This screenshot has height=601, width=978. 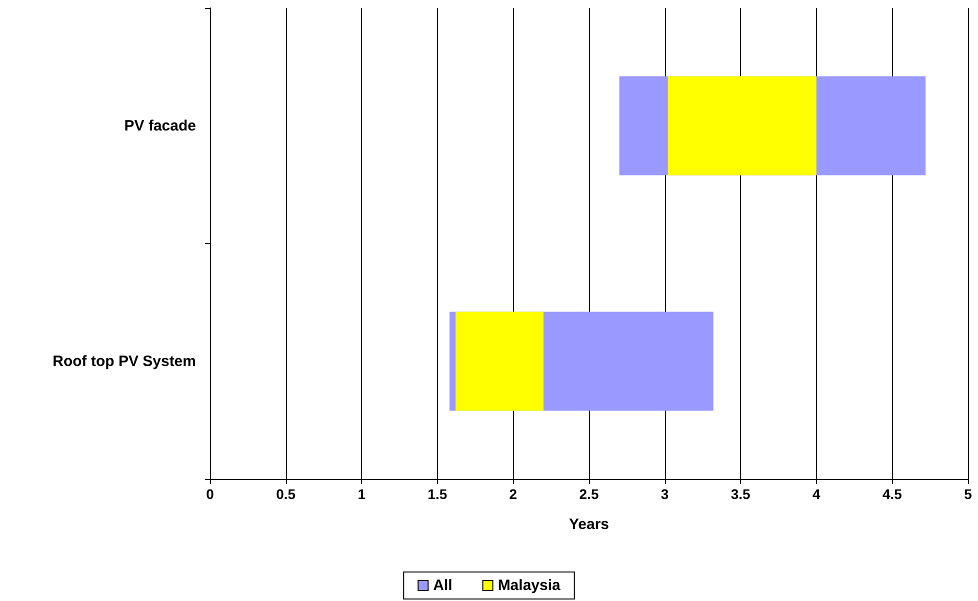 What do you see at coordinates (816, 494) in the screenshot?
I see `x-tick-label: 4` at bounding box center [816, 494].